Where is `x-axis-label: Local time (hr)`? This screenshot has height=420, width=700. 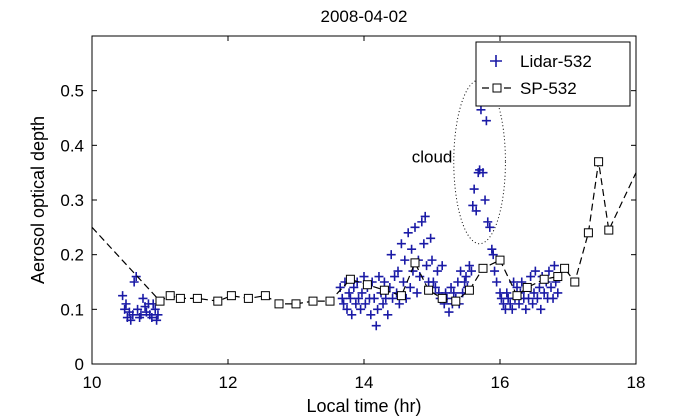
x-axis-label: Local time (hr) is located at coordinates (363, 406).